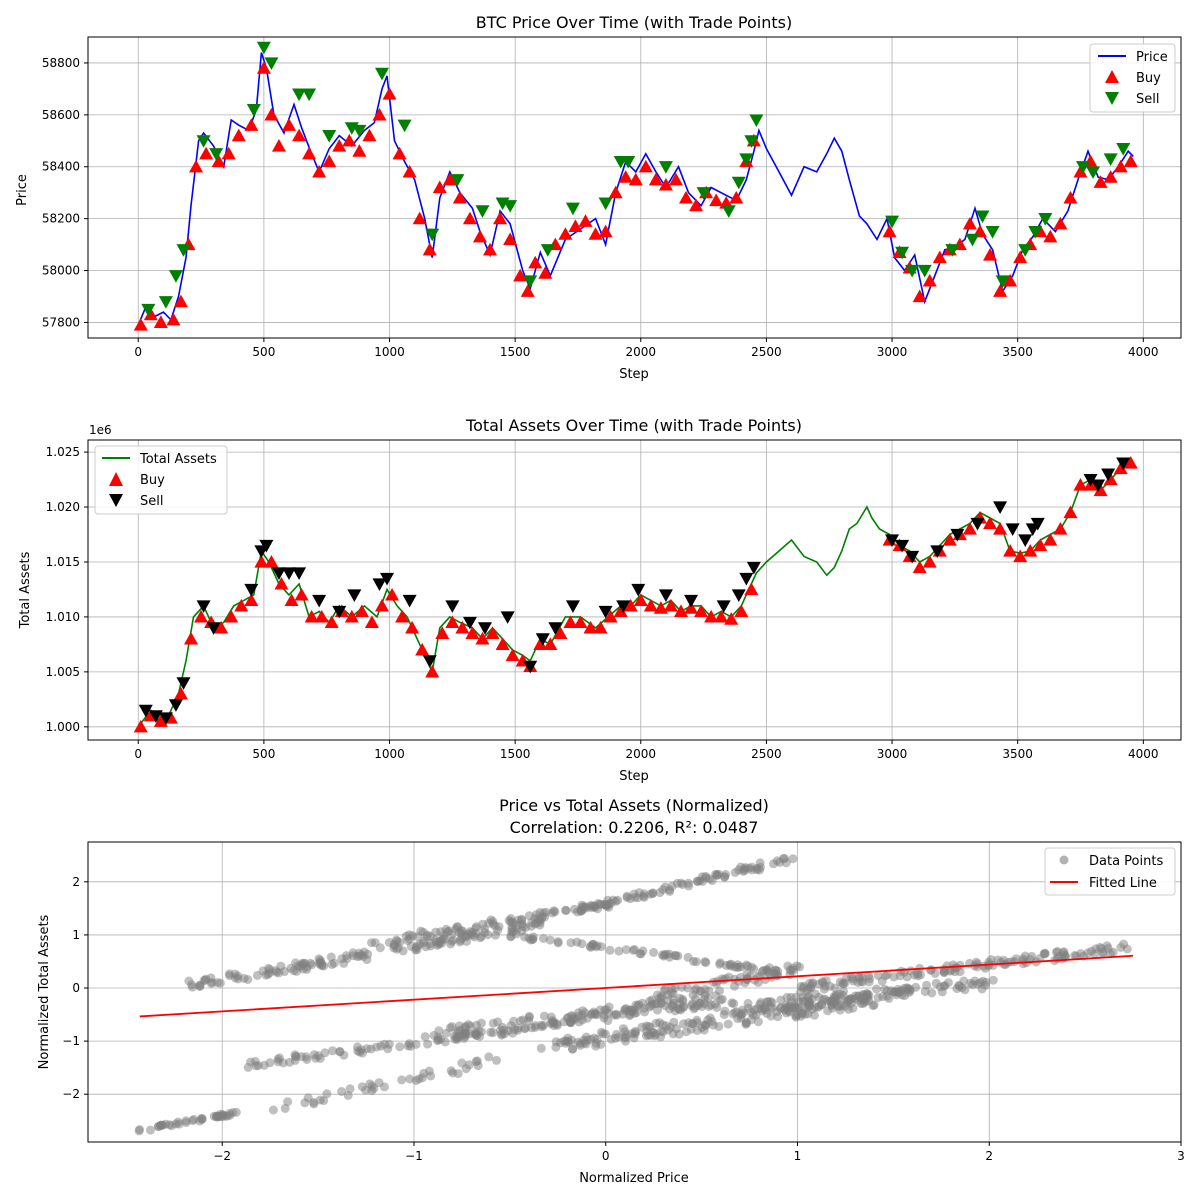  What do you see at coordinates (161, 480) in the screenshot?
I see `assets-chart-legend: Total Assets Buy Sell` at bounding box center [161, 480].